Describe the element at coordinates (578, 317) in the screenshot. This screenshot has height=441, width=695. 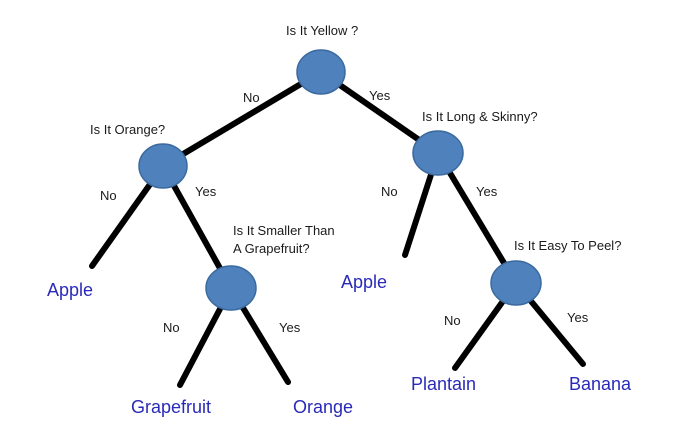
I see `edge-label-peel-yes: Yes` at that location.